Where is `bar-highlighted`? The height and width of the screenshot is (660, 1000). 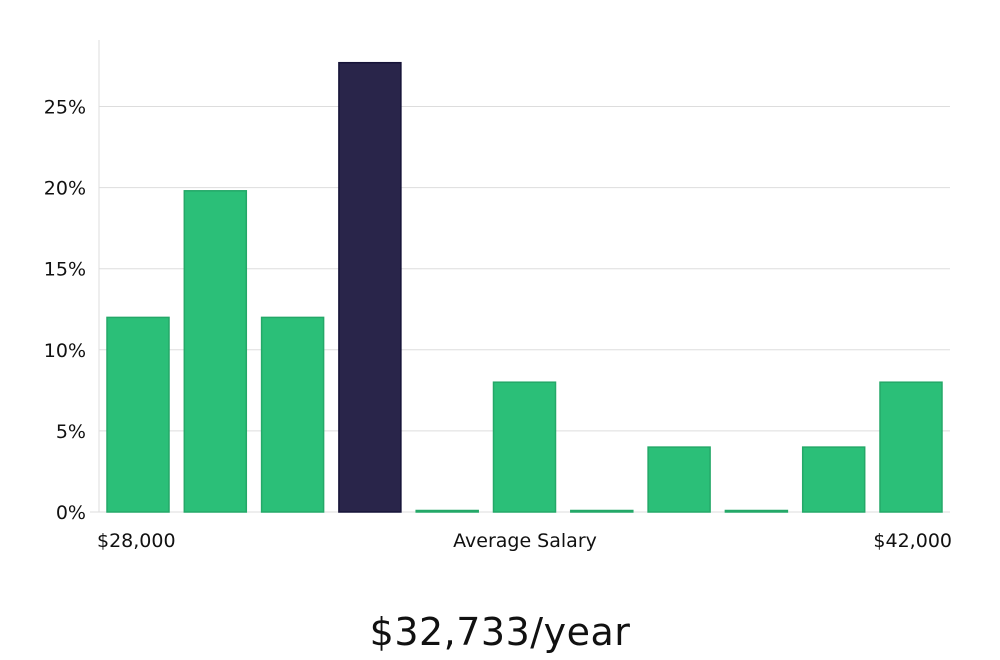 bar-highlighted is located at coordinates (370, 287).